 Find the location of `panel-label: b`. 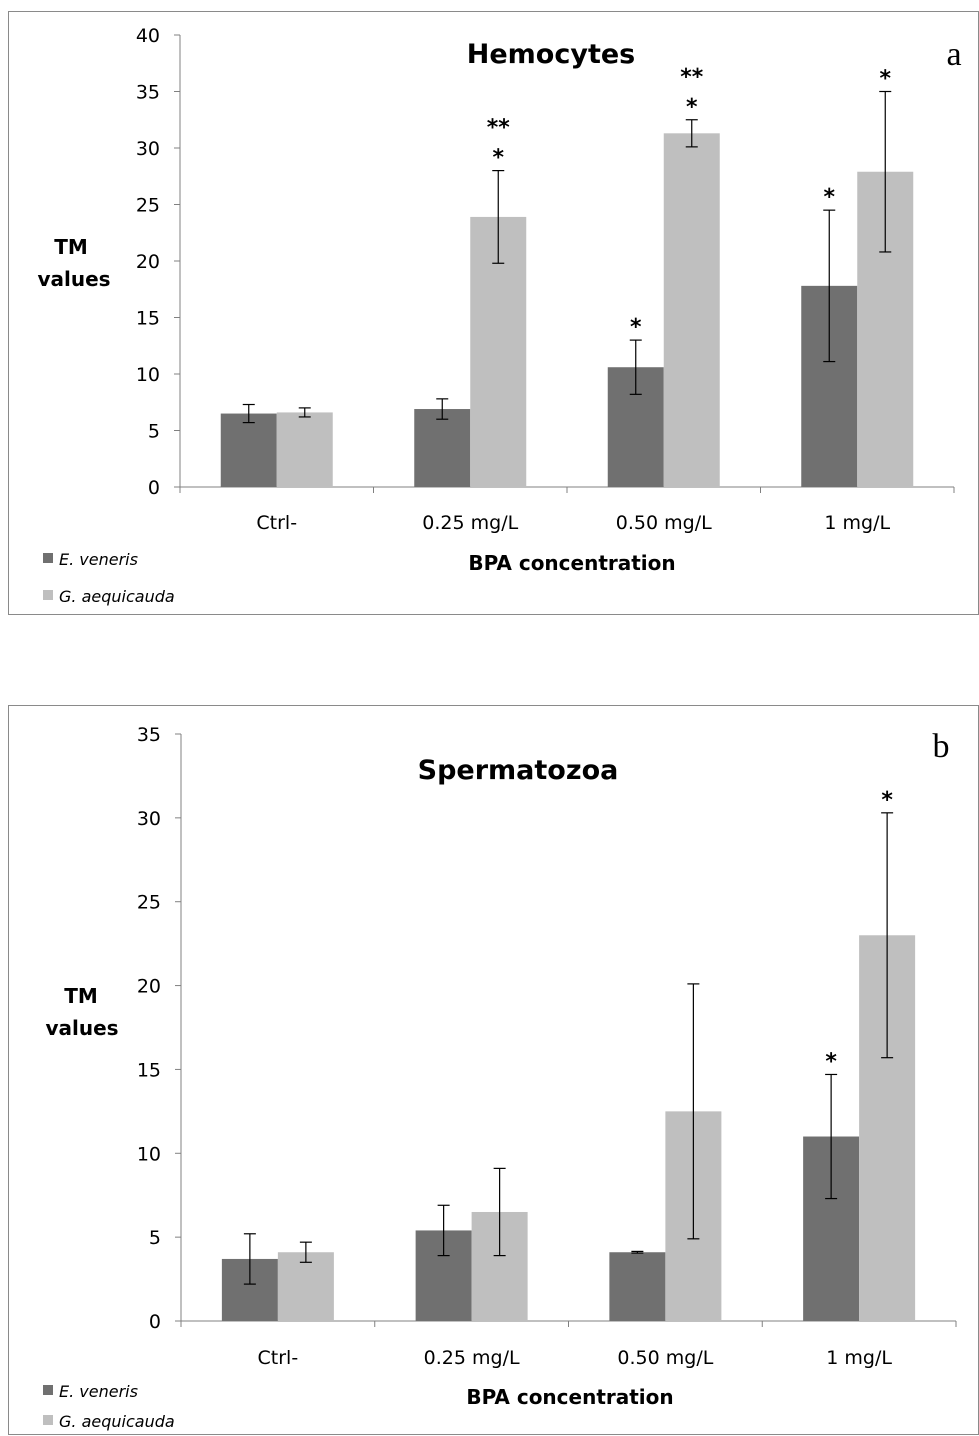

panel-label: b is located at coordinates (941, 746).